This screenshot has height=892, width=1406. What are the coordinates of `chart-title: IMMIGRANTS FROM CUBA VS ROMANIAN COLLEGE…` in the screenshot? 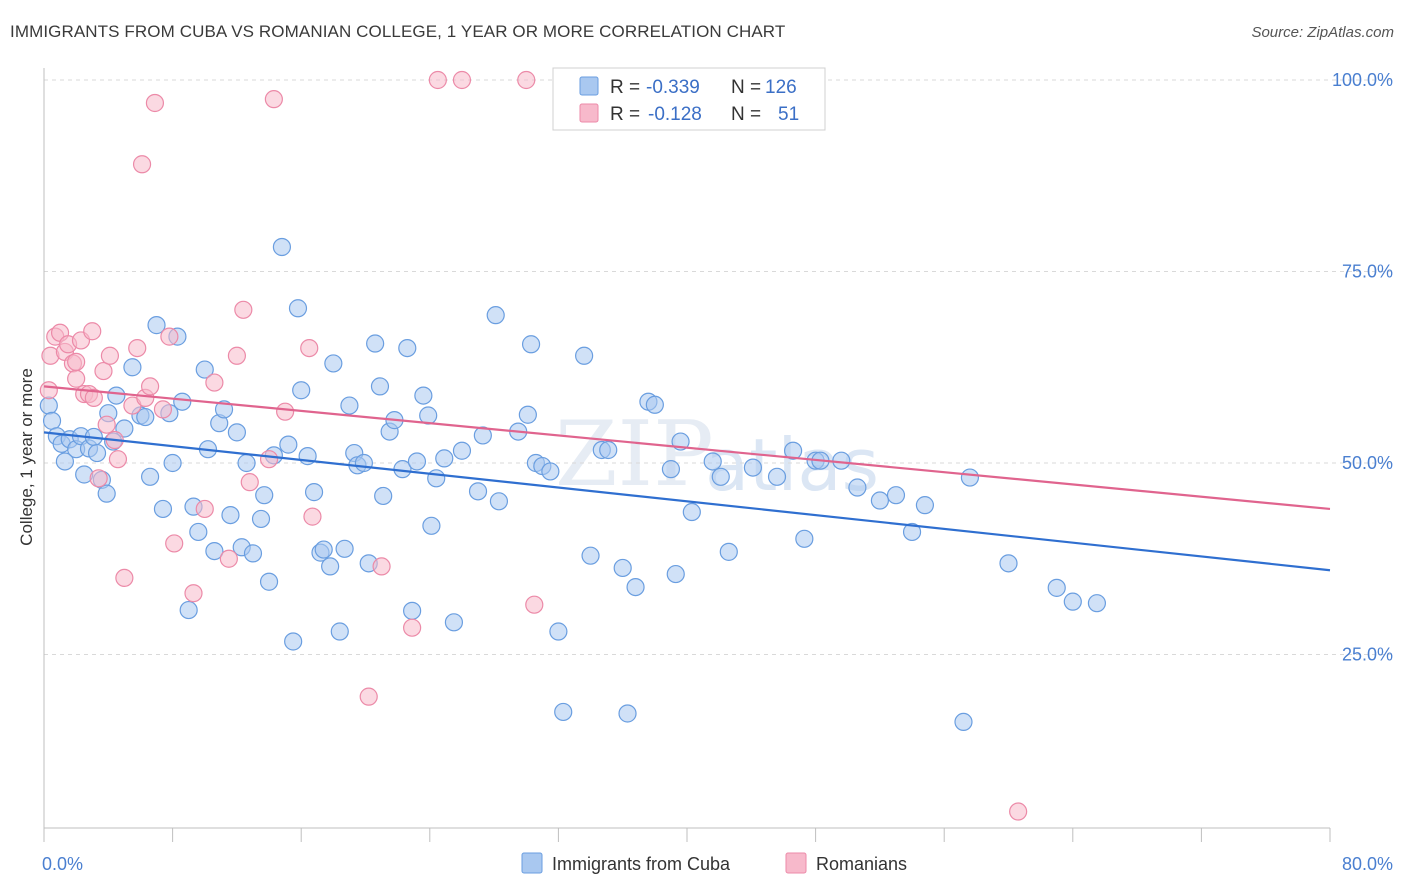 It's located at (398, 31).